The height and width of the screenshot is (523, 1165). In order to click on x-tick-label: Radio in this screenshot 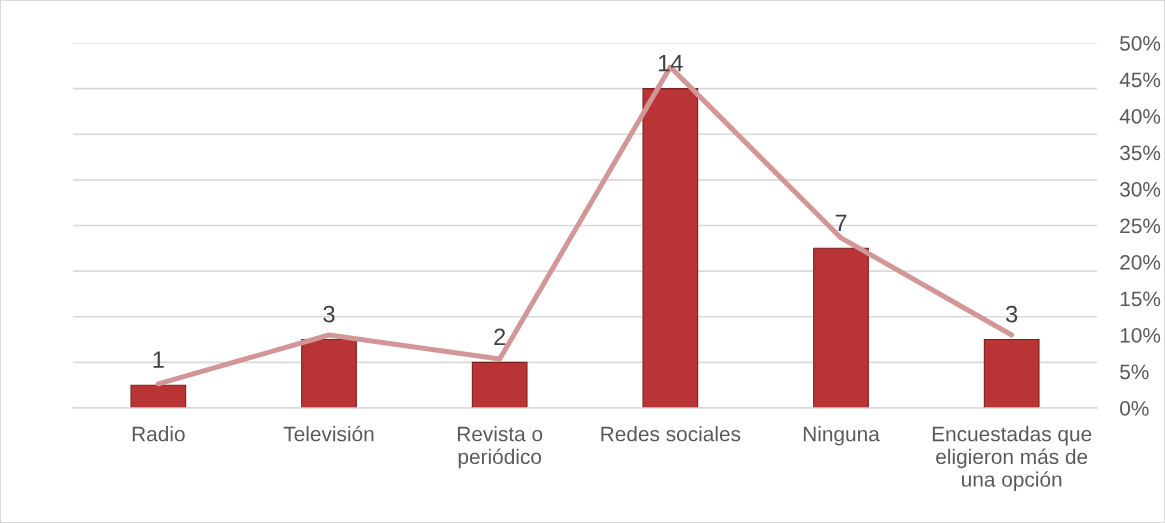, I will do `click(158, 434)`.